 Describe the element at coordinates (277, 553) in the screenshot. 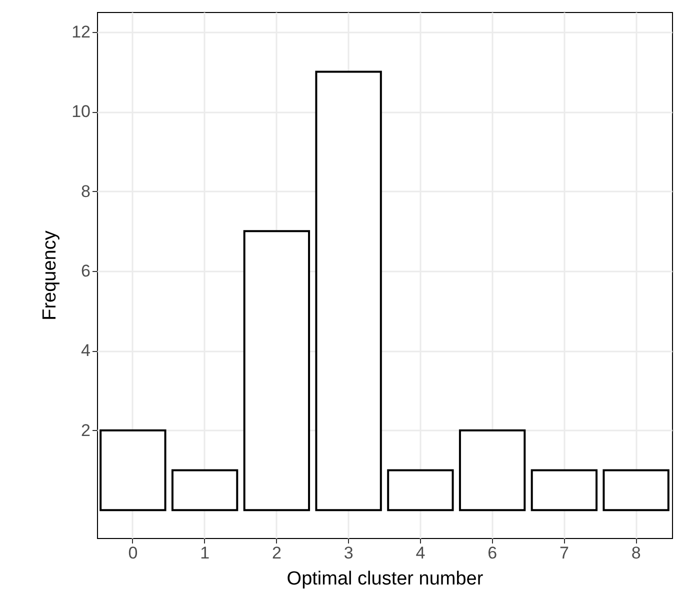

I see `x-tick-label: 2` at that location.